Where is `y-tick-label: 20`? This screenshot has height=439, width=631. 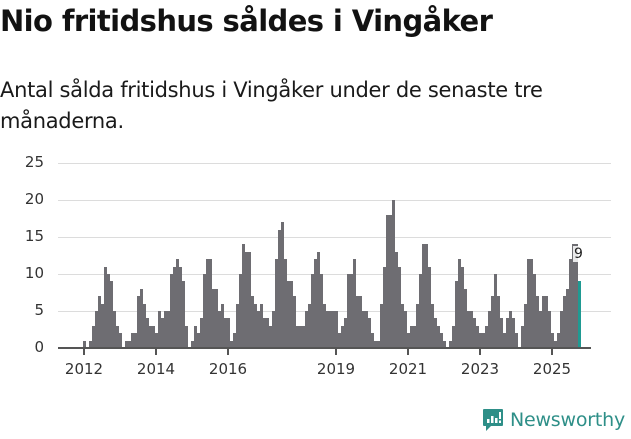 y-tick-label: 20 is located at coordinates (34, 199).